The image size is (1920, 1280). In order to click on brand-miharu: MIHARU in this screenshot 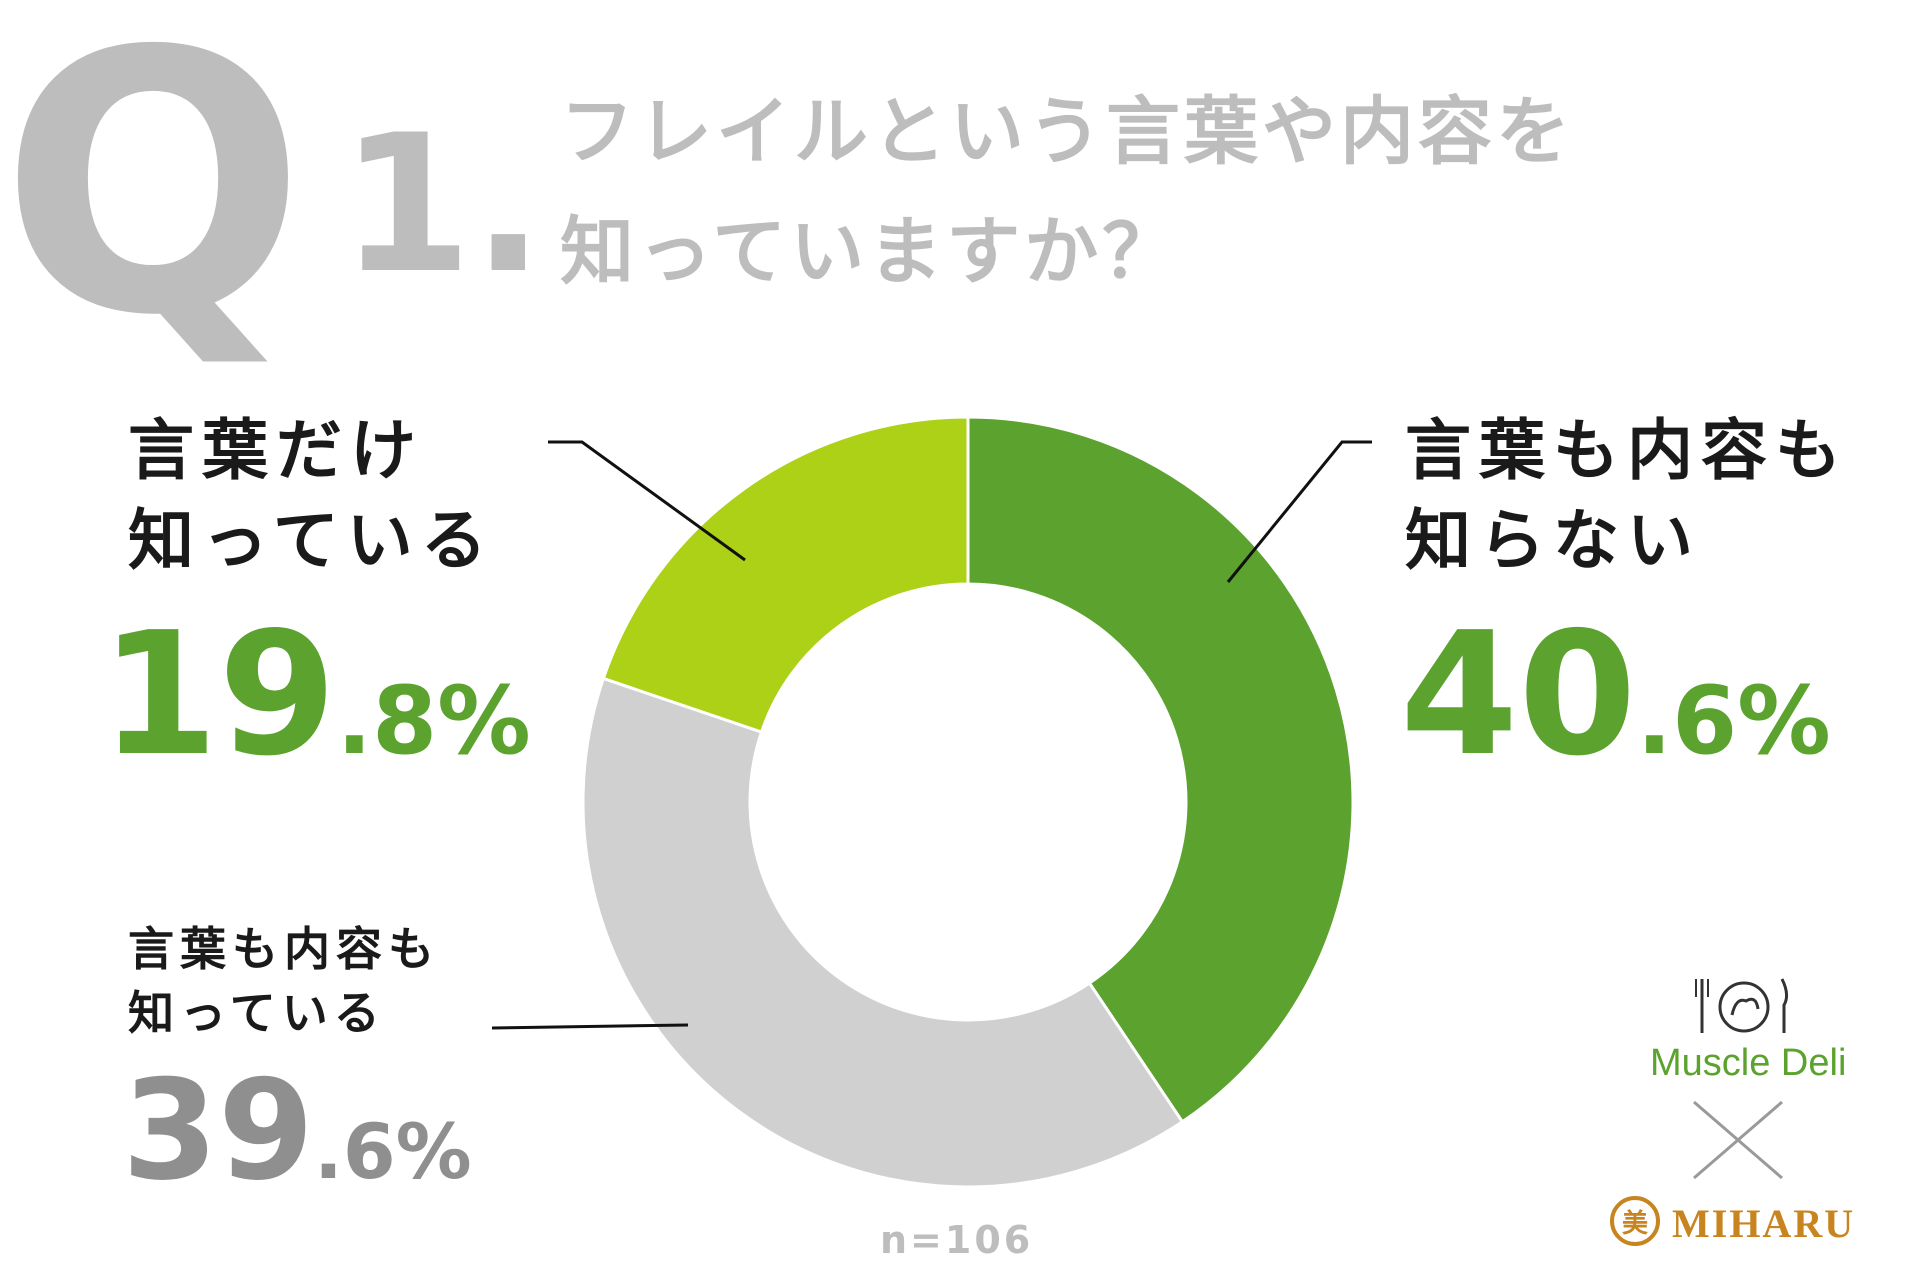, I will do `click(1764, 1223)`.